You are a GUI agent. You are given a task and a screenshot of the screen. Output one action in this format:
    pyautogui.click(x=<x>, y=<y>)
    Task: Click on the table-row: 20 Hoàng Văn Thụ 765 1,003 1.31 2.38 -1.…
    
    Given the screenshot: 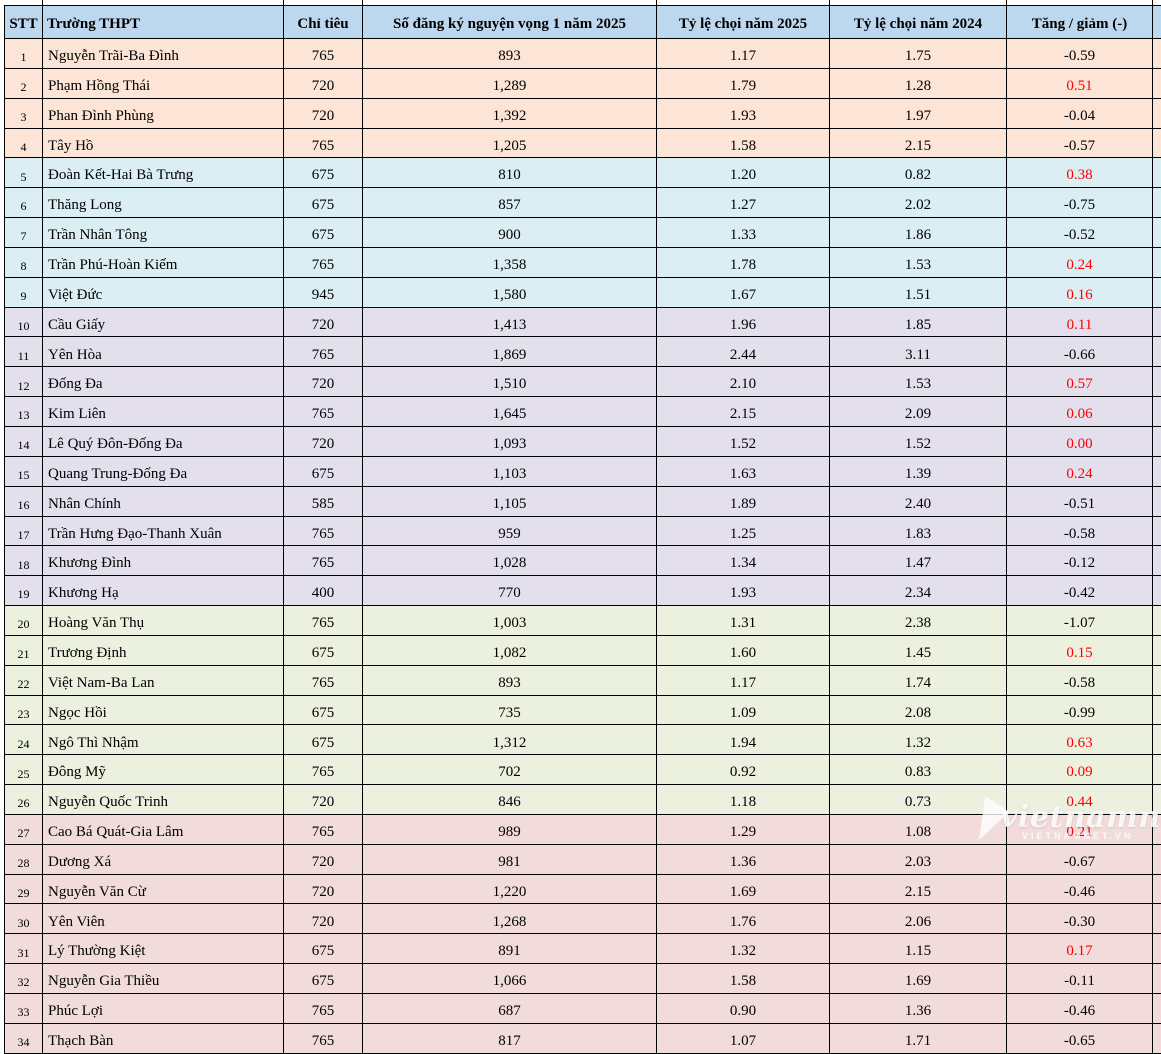 What is the action you would take?
    pyautogui.click(x=583, y=621)
    